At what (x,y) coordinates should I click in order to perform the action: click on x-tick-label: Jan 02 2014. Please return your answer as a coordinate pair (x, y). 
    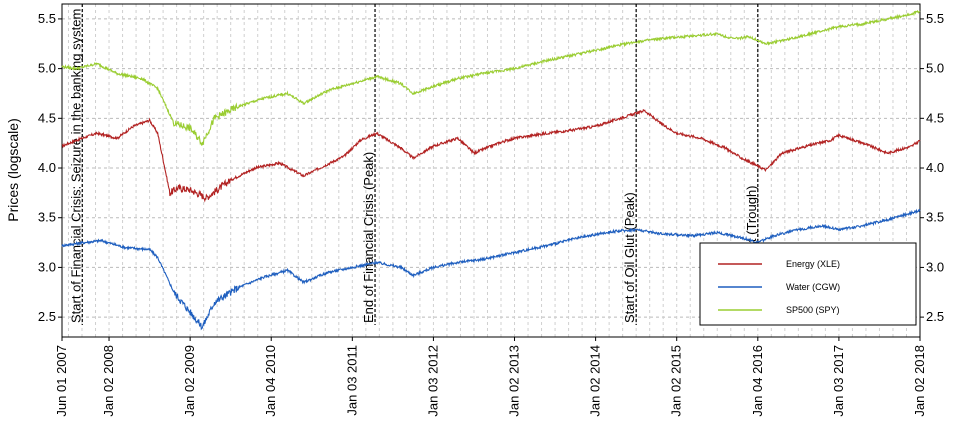
    Looking at the image, I should click on (595, 381).